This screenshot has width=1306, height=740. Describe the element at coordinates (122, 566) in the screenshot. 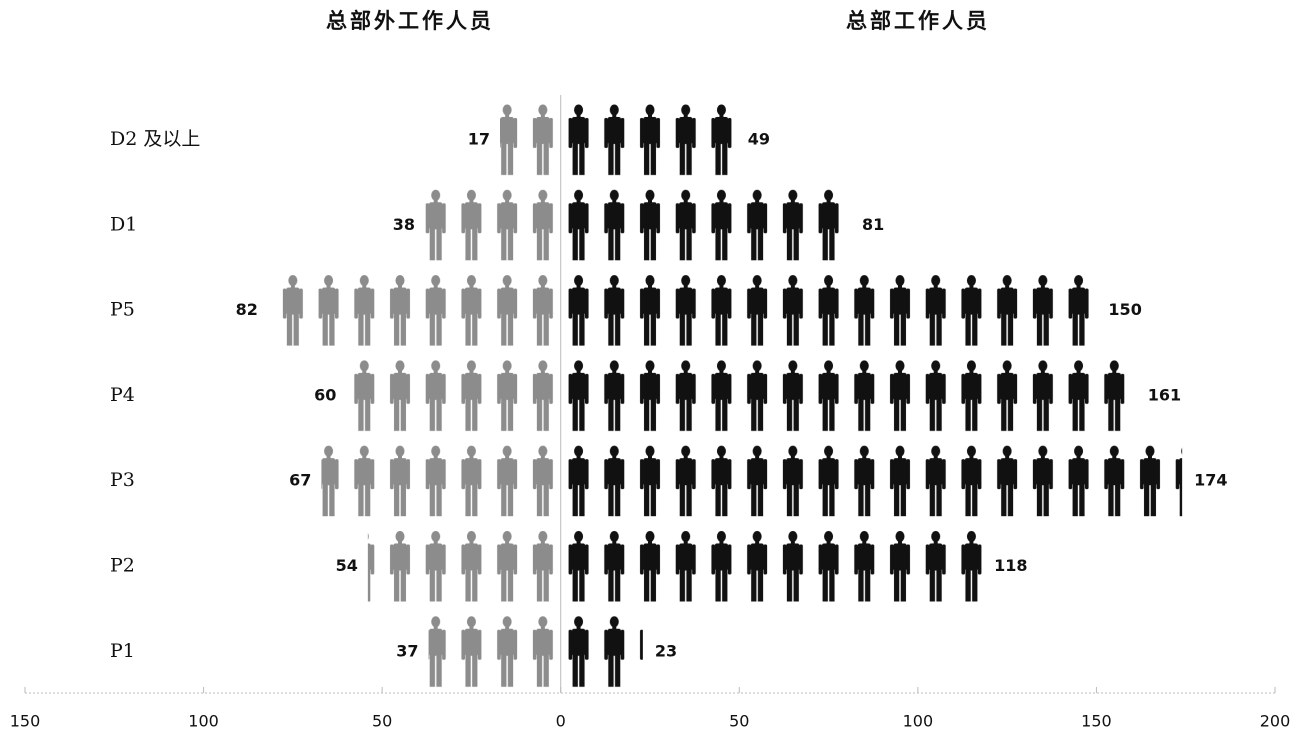

I see `category-label: P2` at that location.